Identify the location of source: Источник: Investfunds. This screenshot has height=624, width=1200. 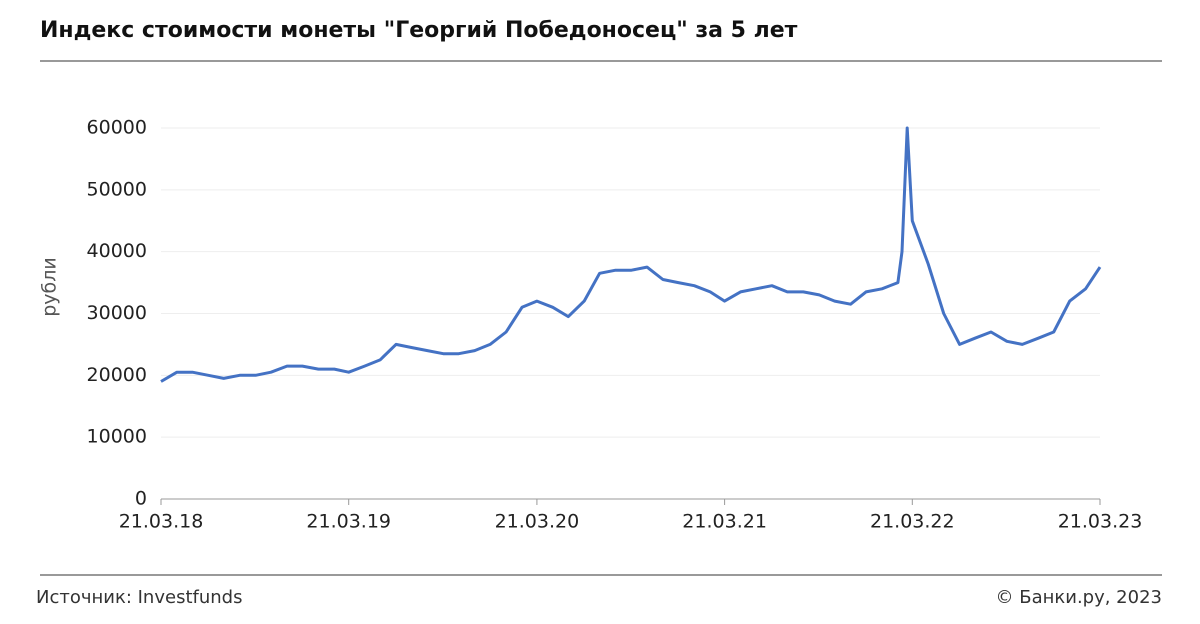
(139, 597).